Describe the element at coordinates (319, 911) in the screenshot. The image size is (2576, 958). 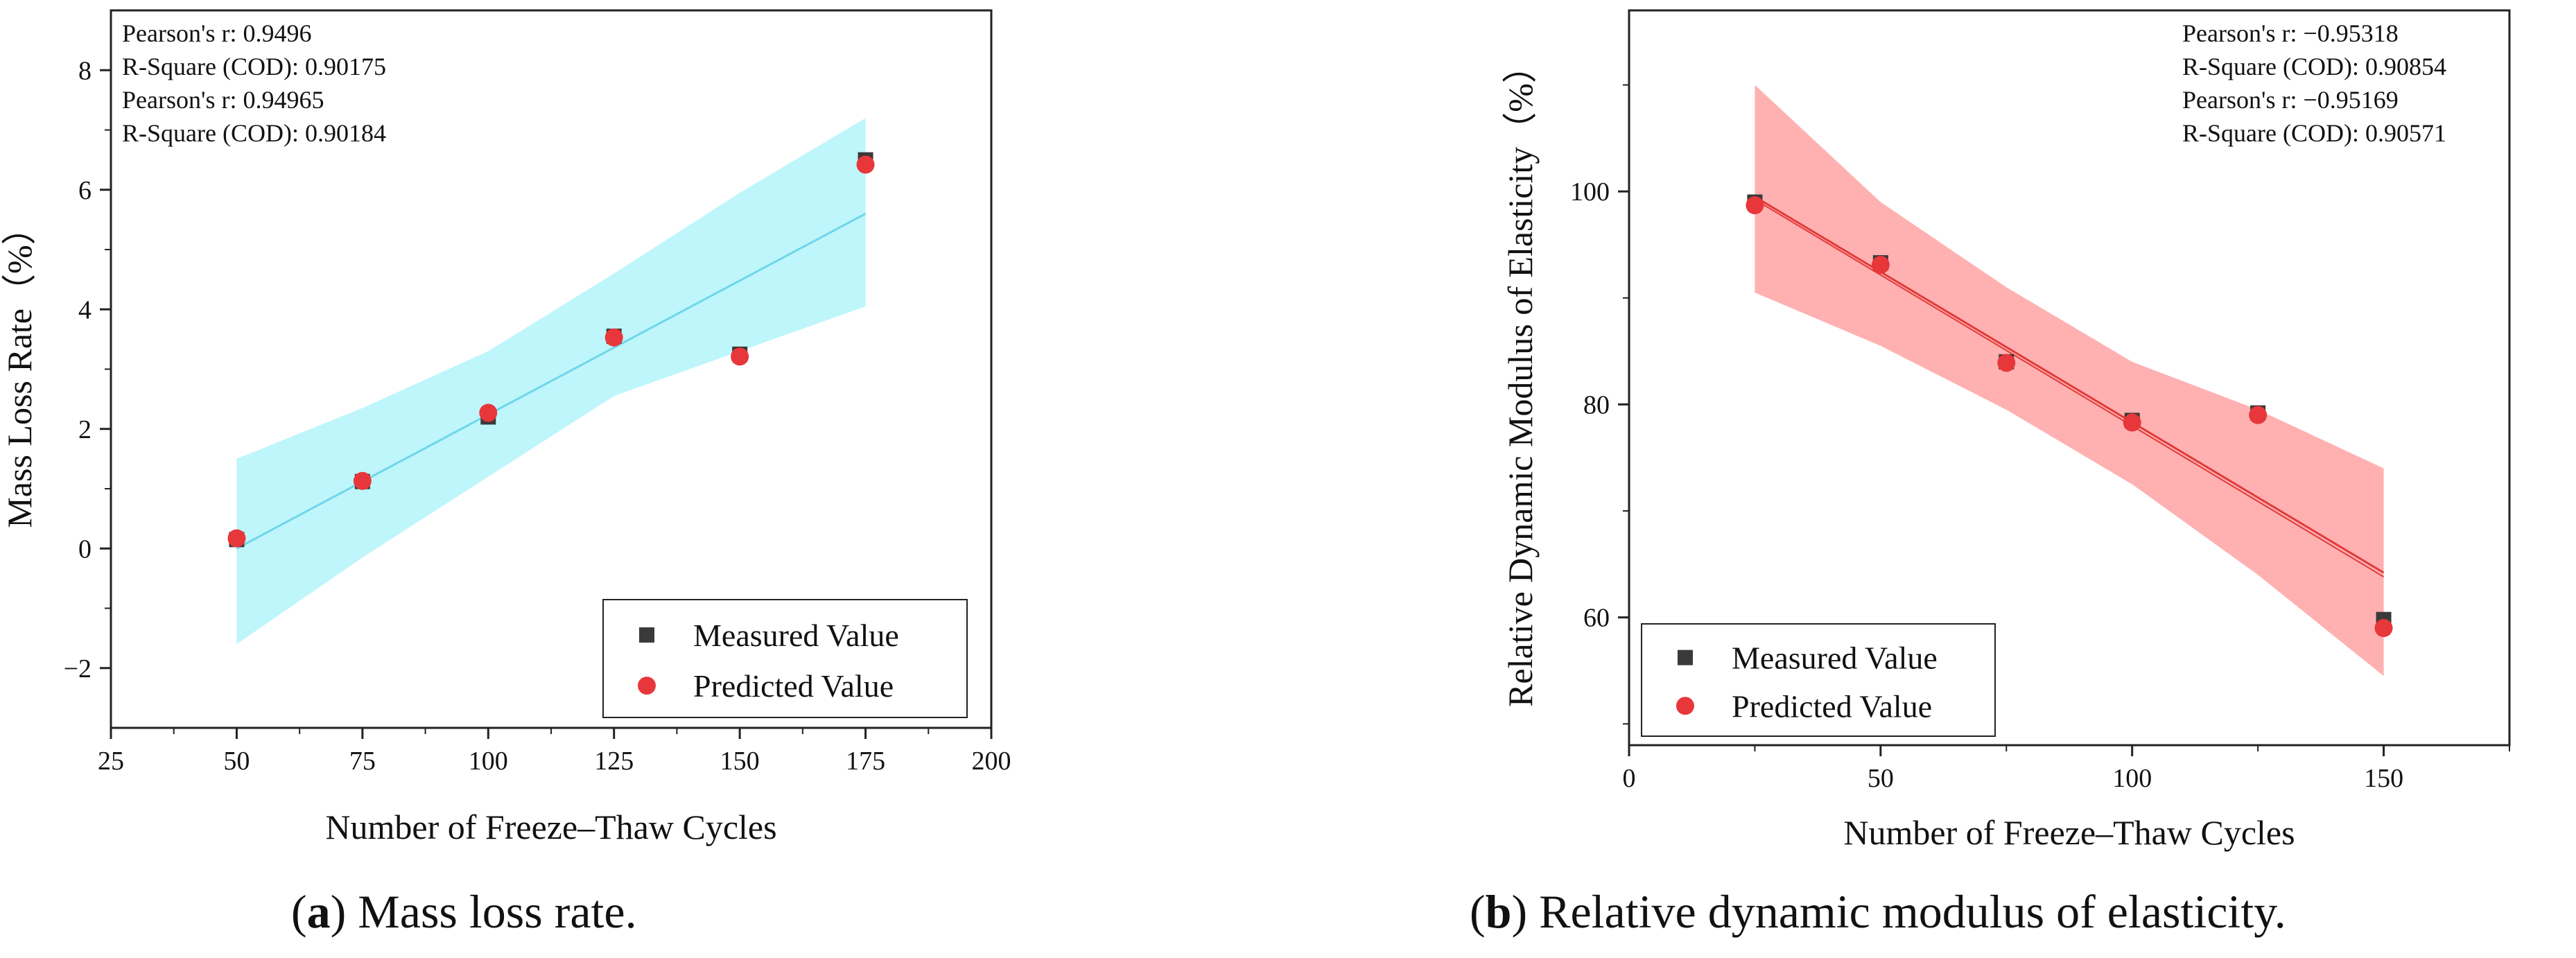
I see `caption-letter: a` at that location.